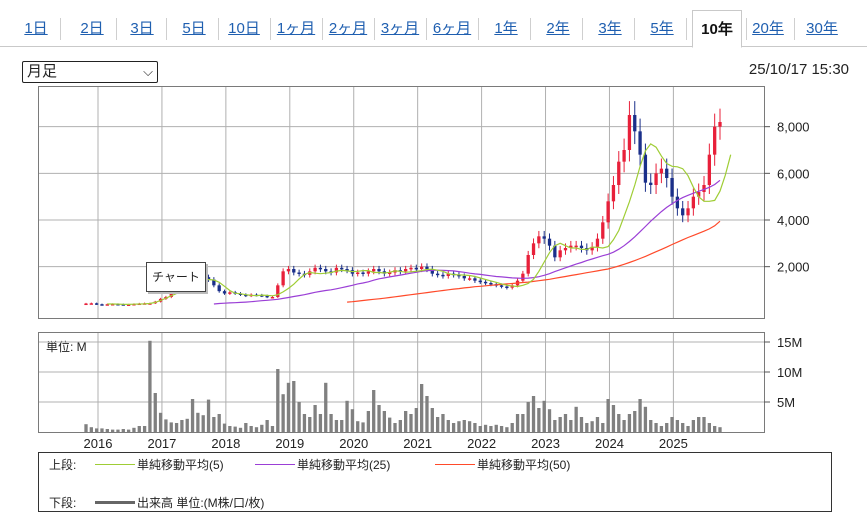 Image resolution: width=867 pixels, height=518 pixels. Describe the element at coordinates (534, 261) in the screenshot. I see `ma50-line` at that location.